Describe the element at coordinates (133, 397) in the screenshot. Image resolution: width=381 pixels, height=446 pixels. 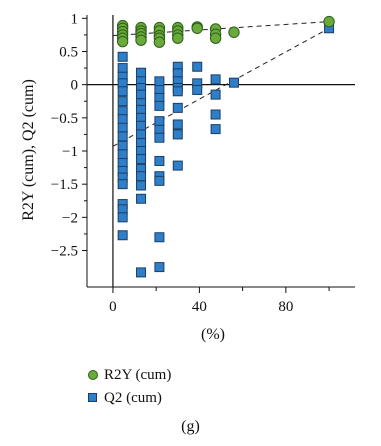
I see `legend-label-q2: Q2 (cum)` at that location.